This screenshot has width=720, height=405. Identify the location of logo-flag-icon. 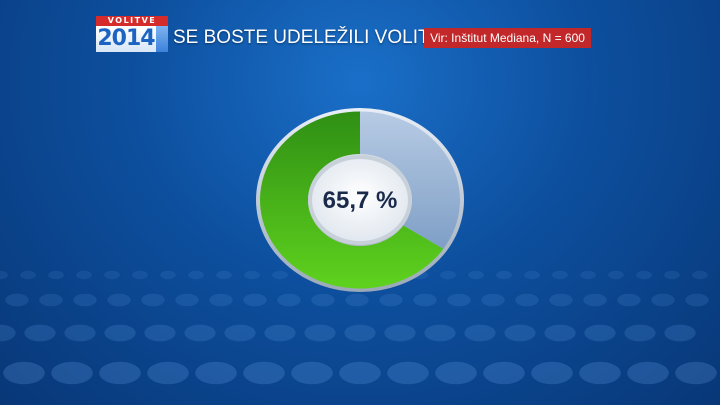
(162, 39).